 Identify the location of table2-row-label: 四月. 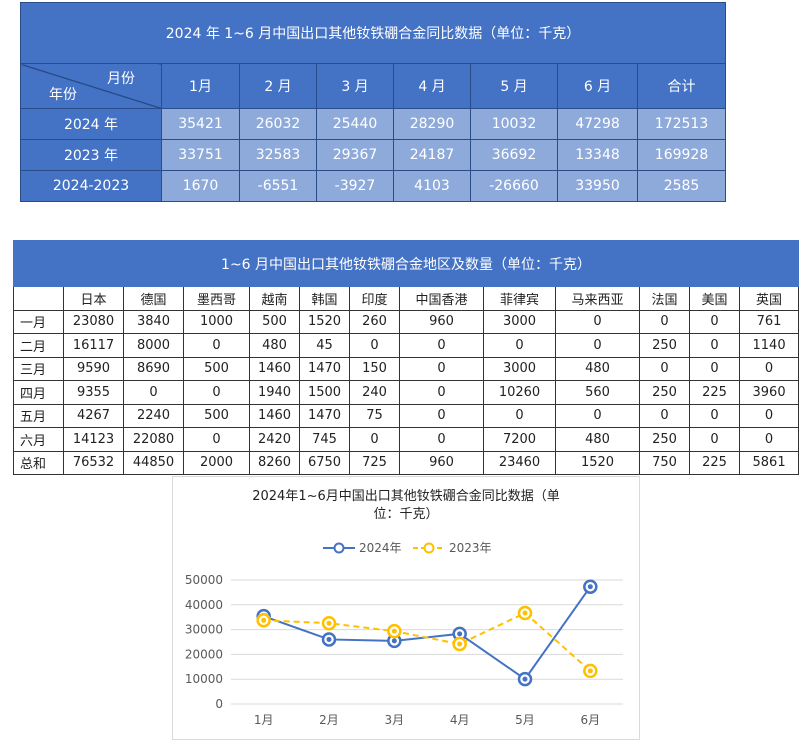
(38, 392).